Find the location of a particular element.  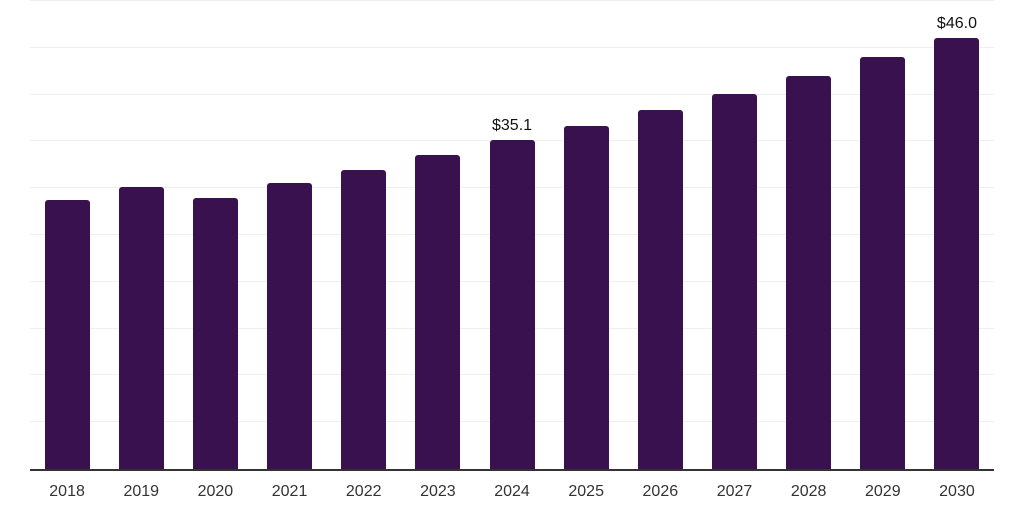

bar-group-2021 is located at coordinates (289, 235).